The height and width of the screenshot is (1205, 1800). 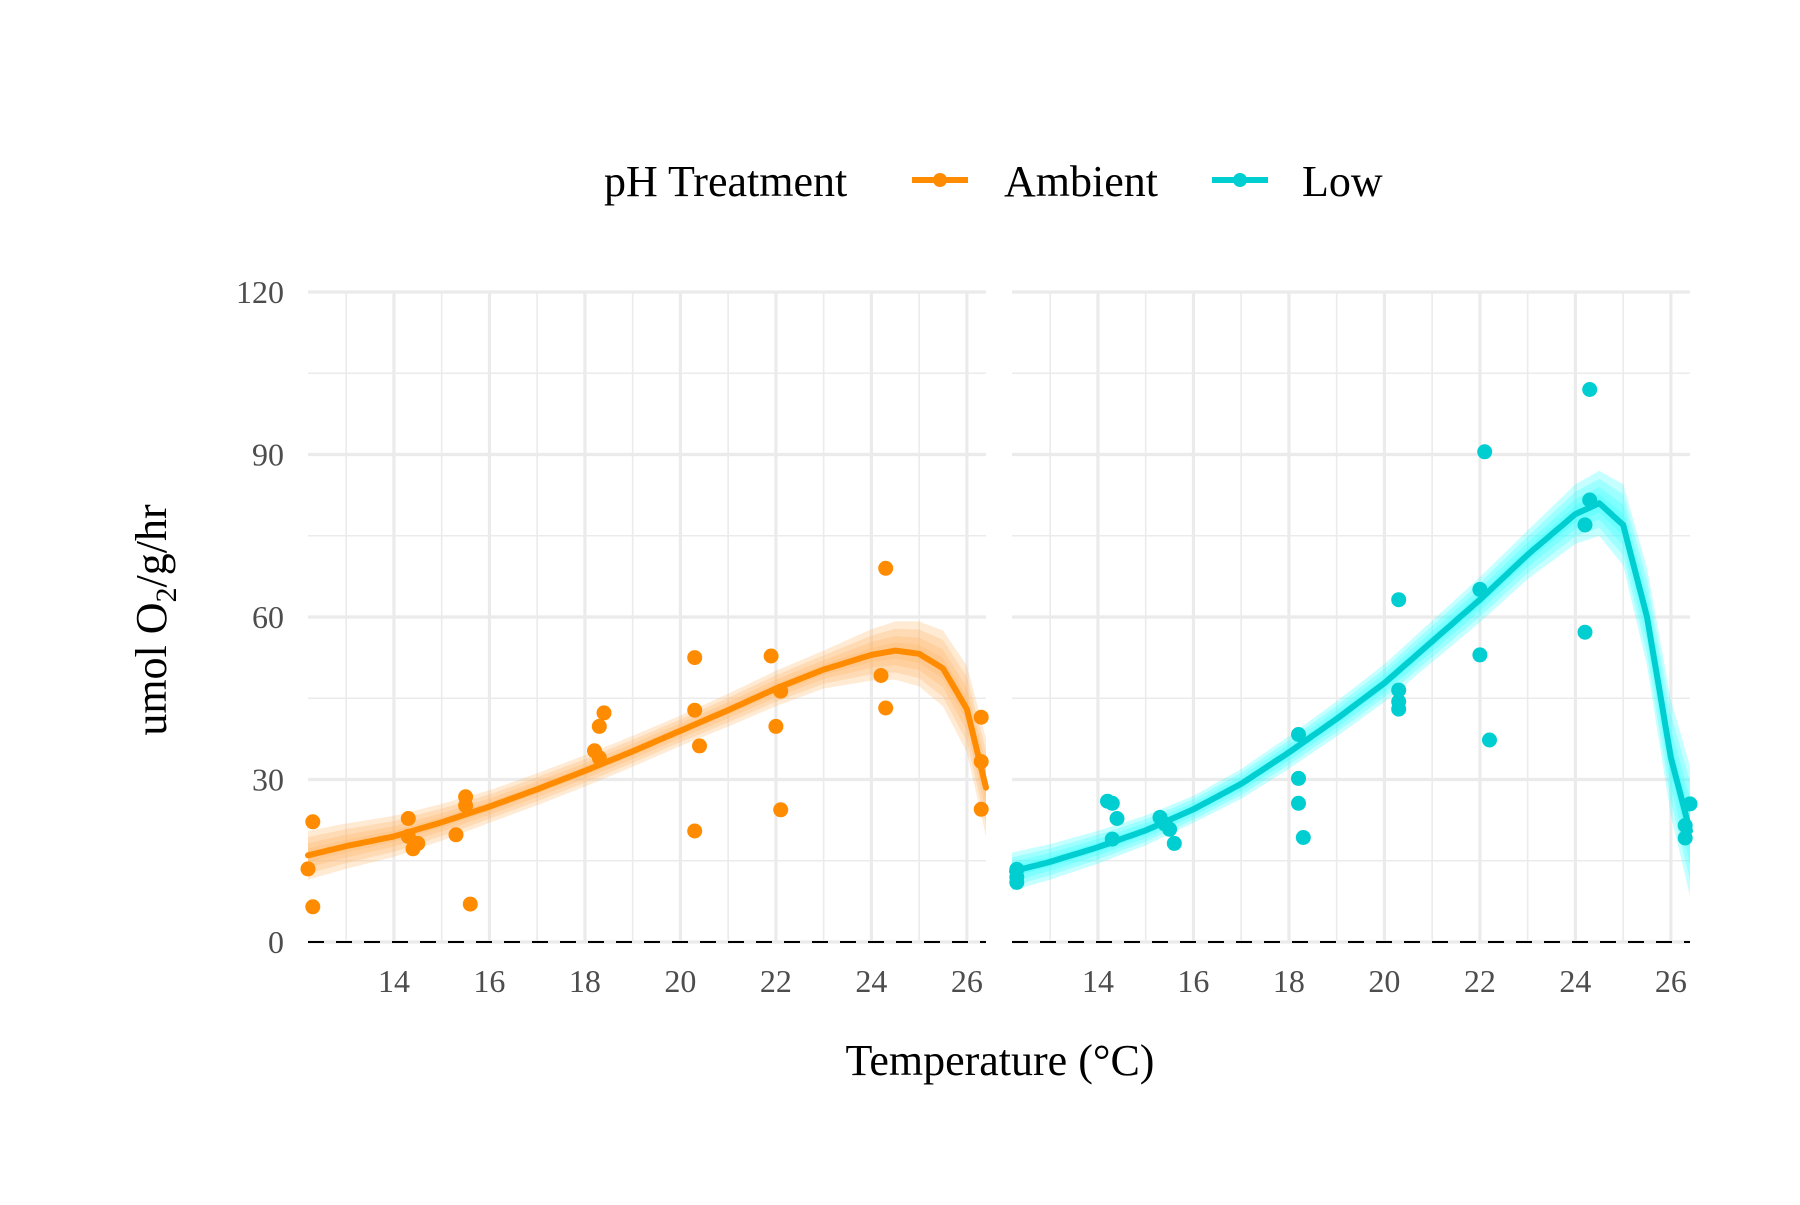 I want to click on y-tick-label: 120, so click(x=260, y=292).